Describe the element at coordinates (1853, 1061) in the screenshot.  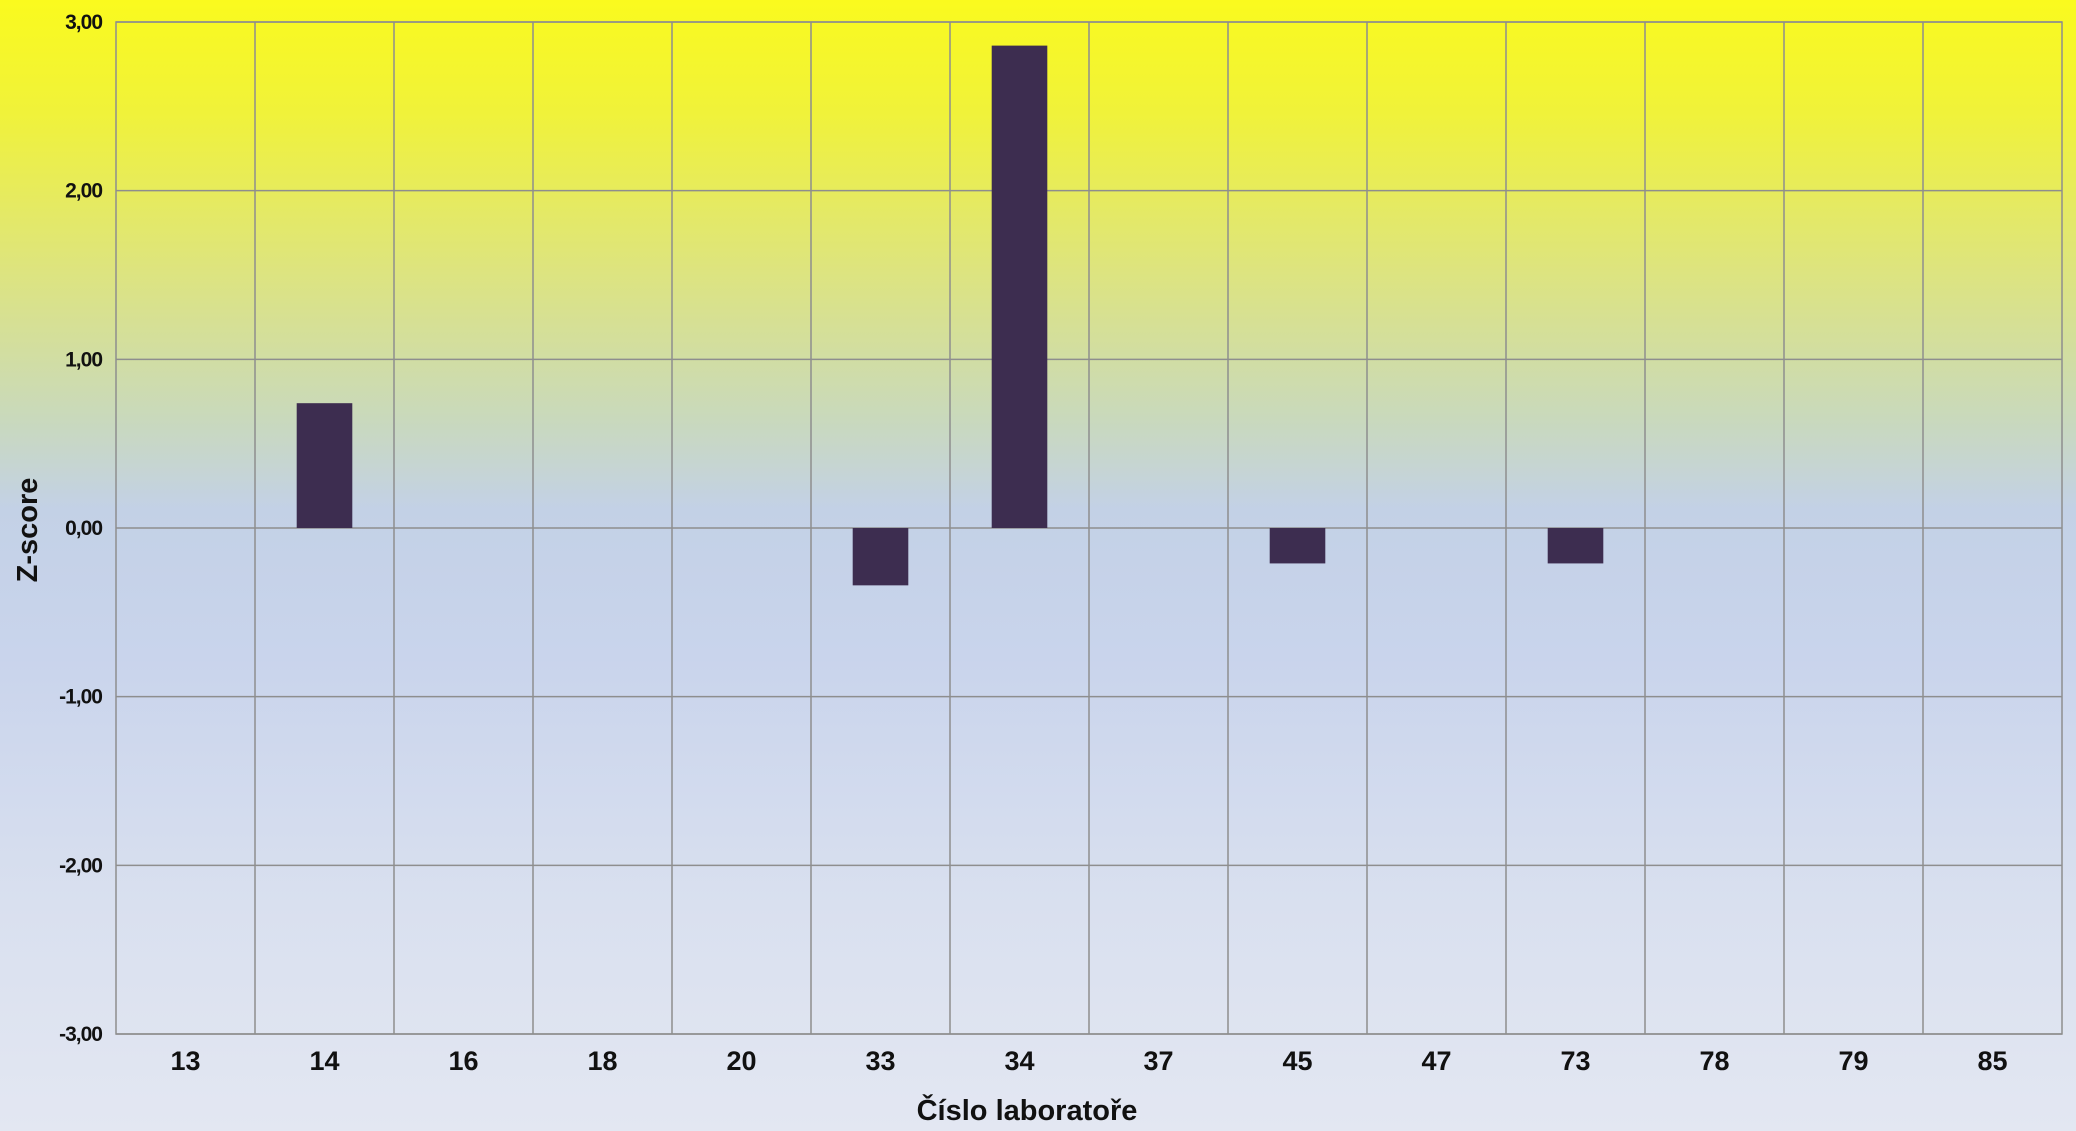
I see `x-tick-label: 79` at that location.